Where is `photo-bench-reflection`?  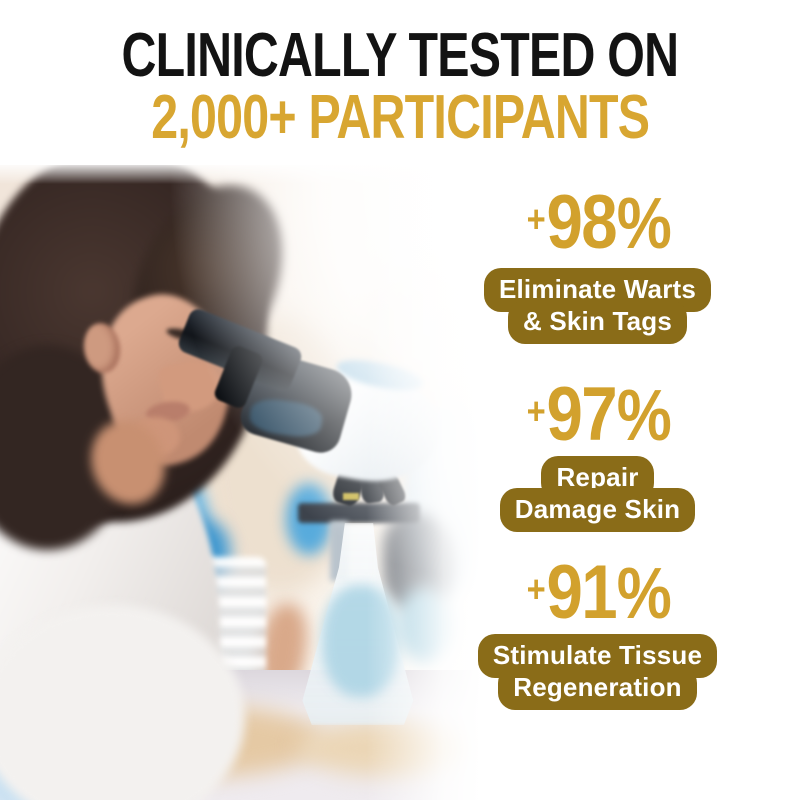 photo-bench-reflection is located at coordinates (385, 748).